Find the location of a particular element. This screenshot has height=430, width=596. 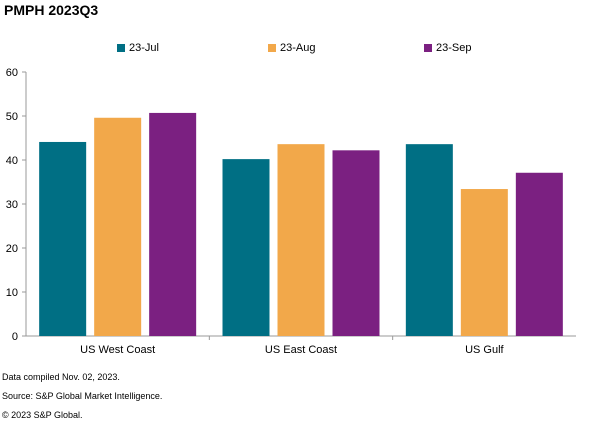

bar-23-aug-us-west-coast is located at coordinates (118, 226).